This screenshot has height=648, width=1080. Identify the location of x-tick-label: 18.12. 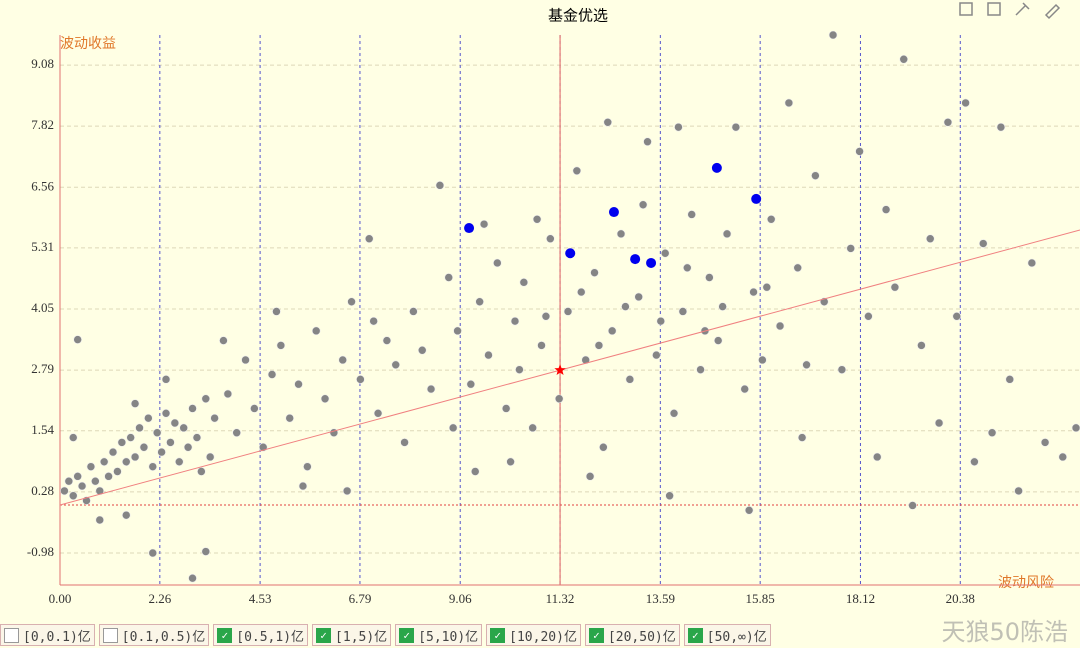
(860, 598).